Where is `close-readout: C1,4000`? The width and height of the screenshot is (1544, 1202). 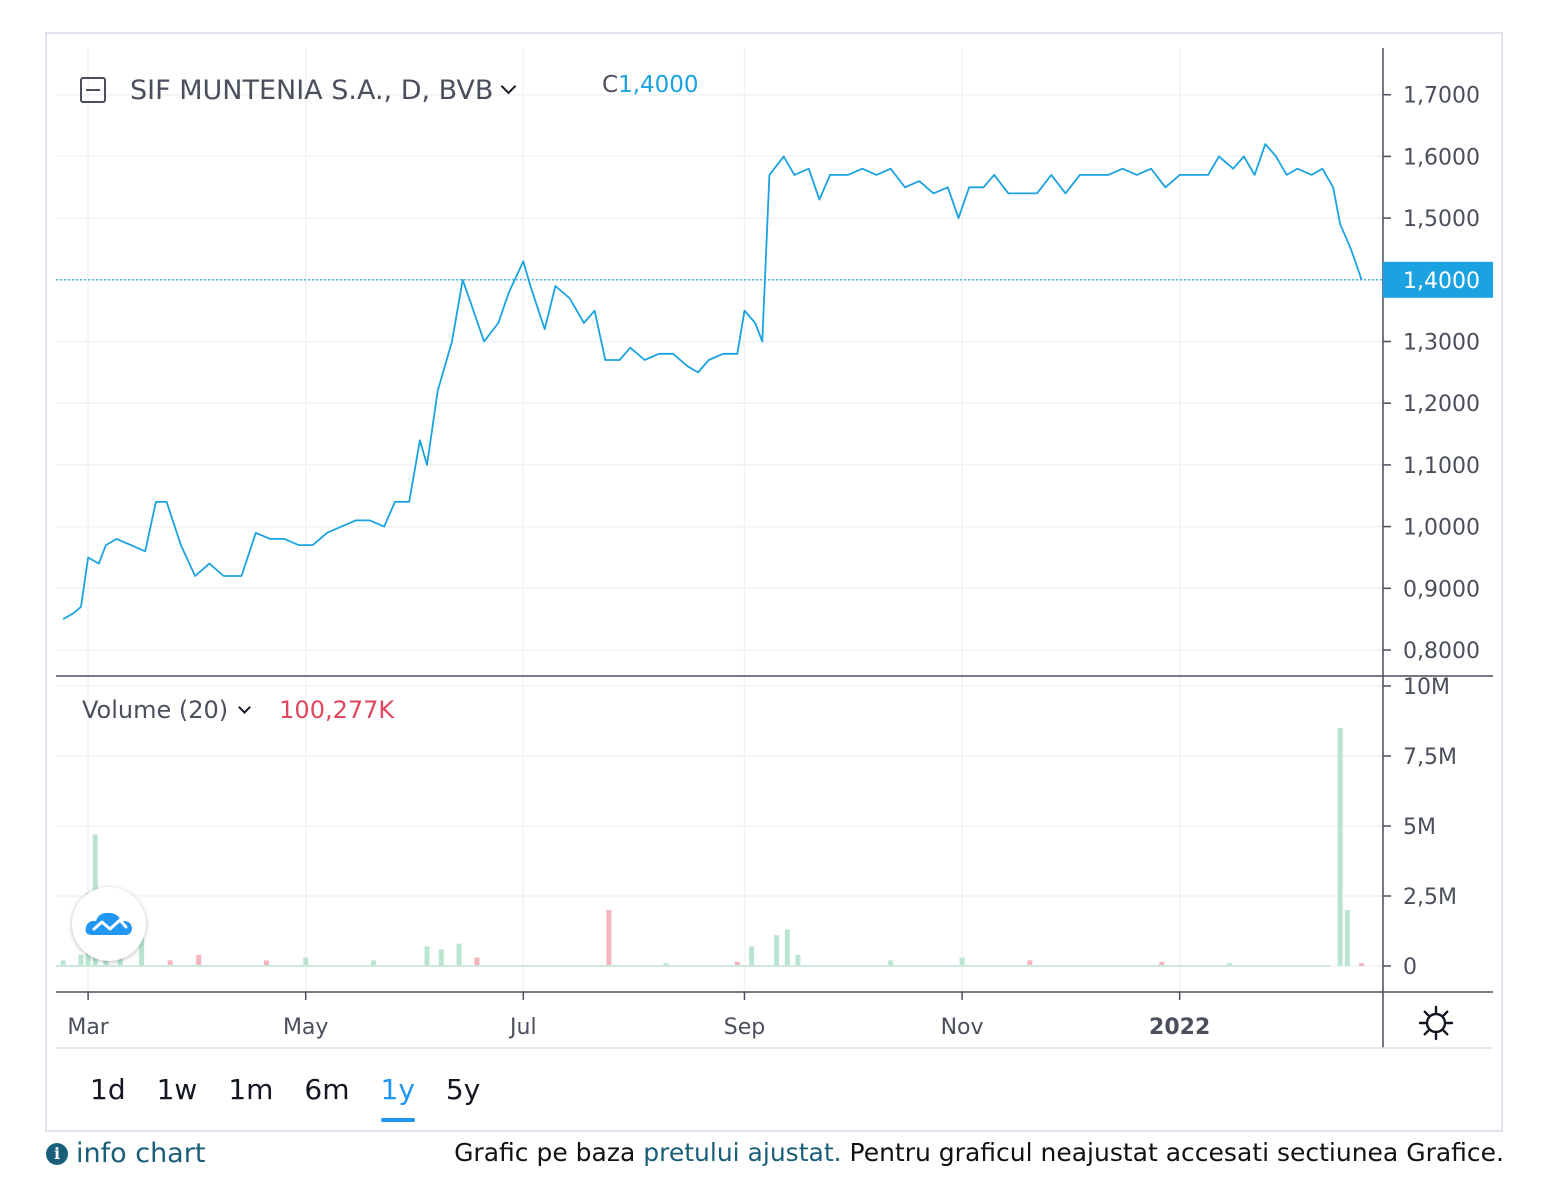
close-readout: C1,4000 is located at coordinates (650, 85).